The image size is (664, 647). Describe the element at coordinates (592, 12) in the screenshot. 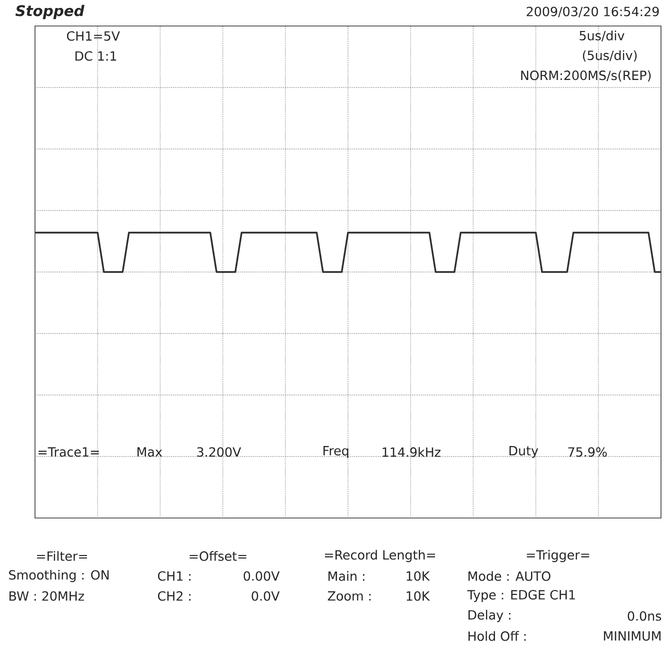

I see `text: 2009/03/20 16:54:29` at that location.